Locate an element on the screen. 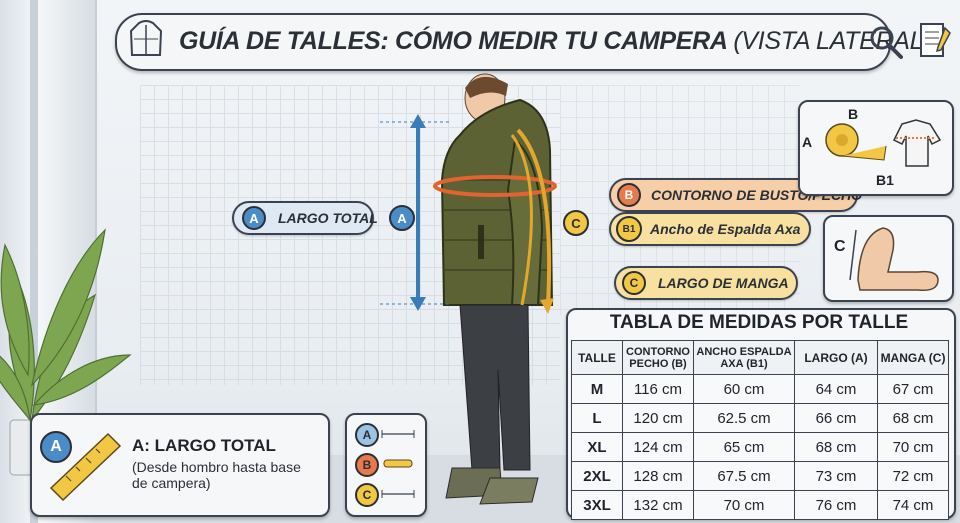 The height and width of the screenshot is (523, 960). jacket-icon is located at coordinates (146, 38).